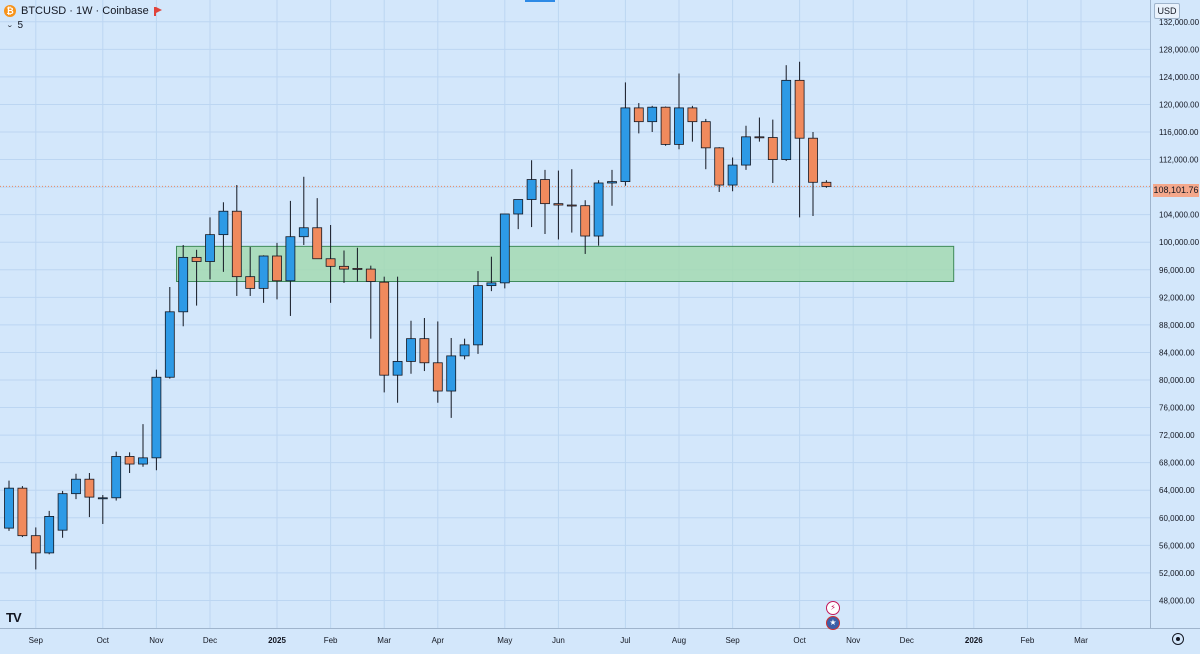 This screenshot has width=1200, height=654. I want to click on price-tick-label: 64,000.00, so click(1177, 490).